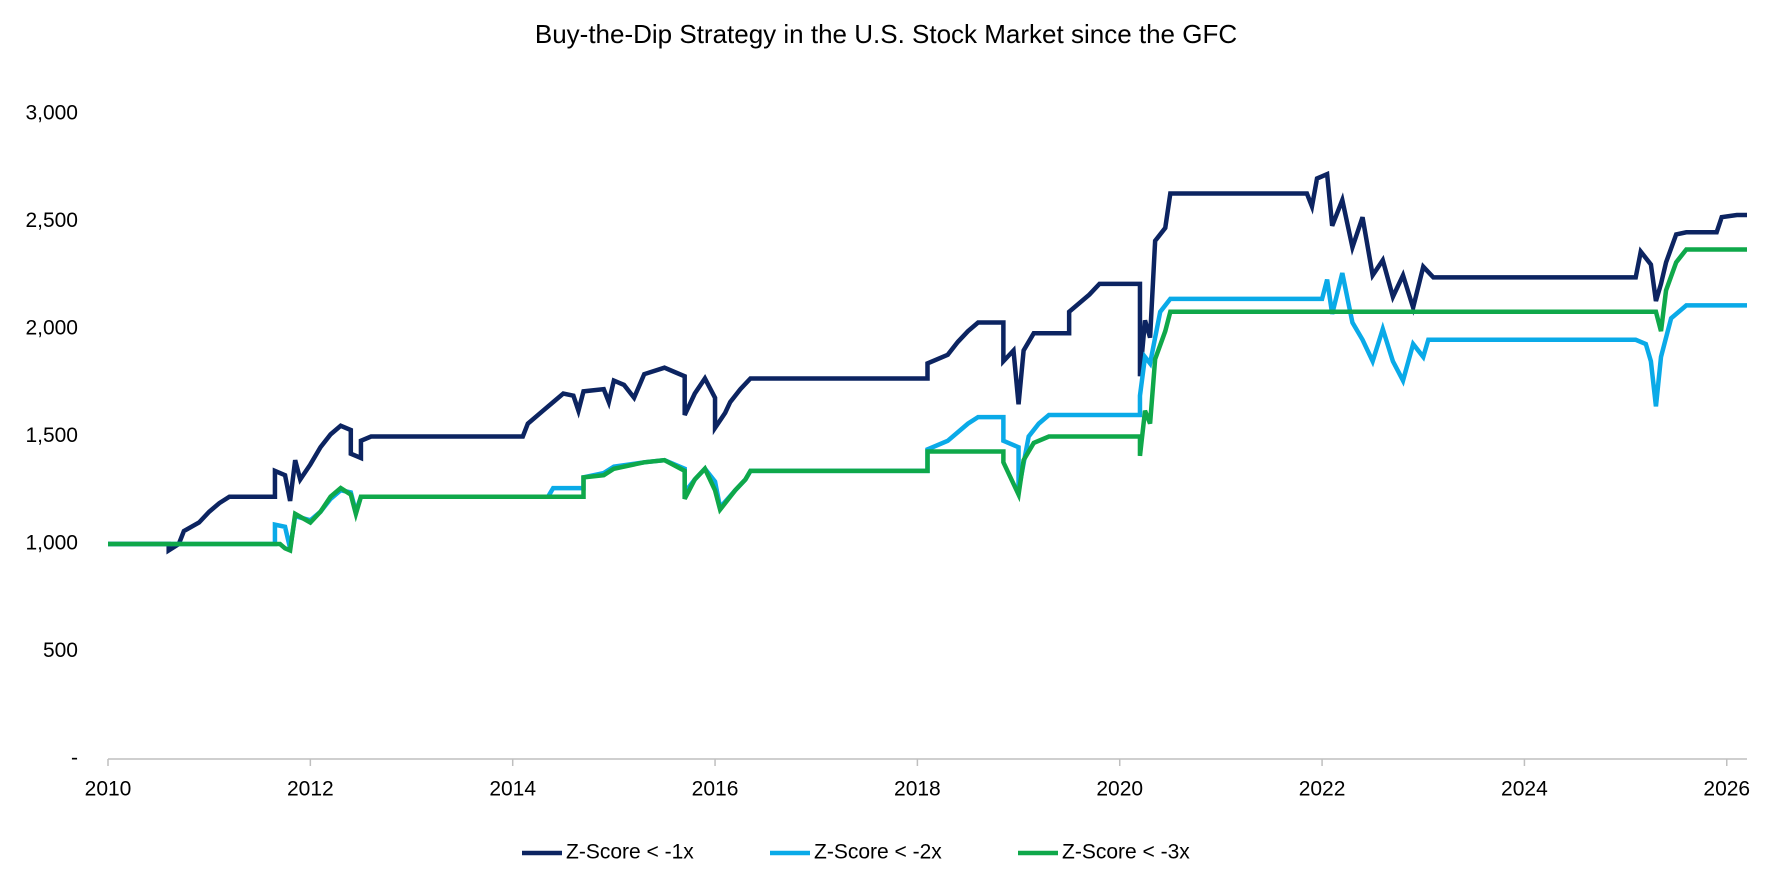  What do you see at coordinates (108, 789) in the screenshot?
I see `x-tick-label: 2010` at bounding box center [108, 789].